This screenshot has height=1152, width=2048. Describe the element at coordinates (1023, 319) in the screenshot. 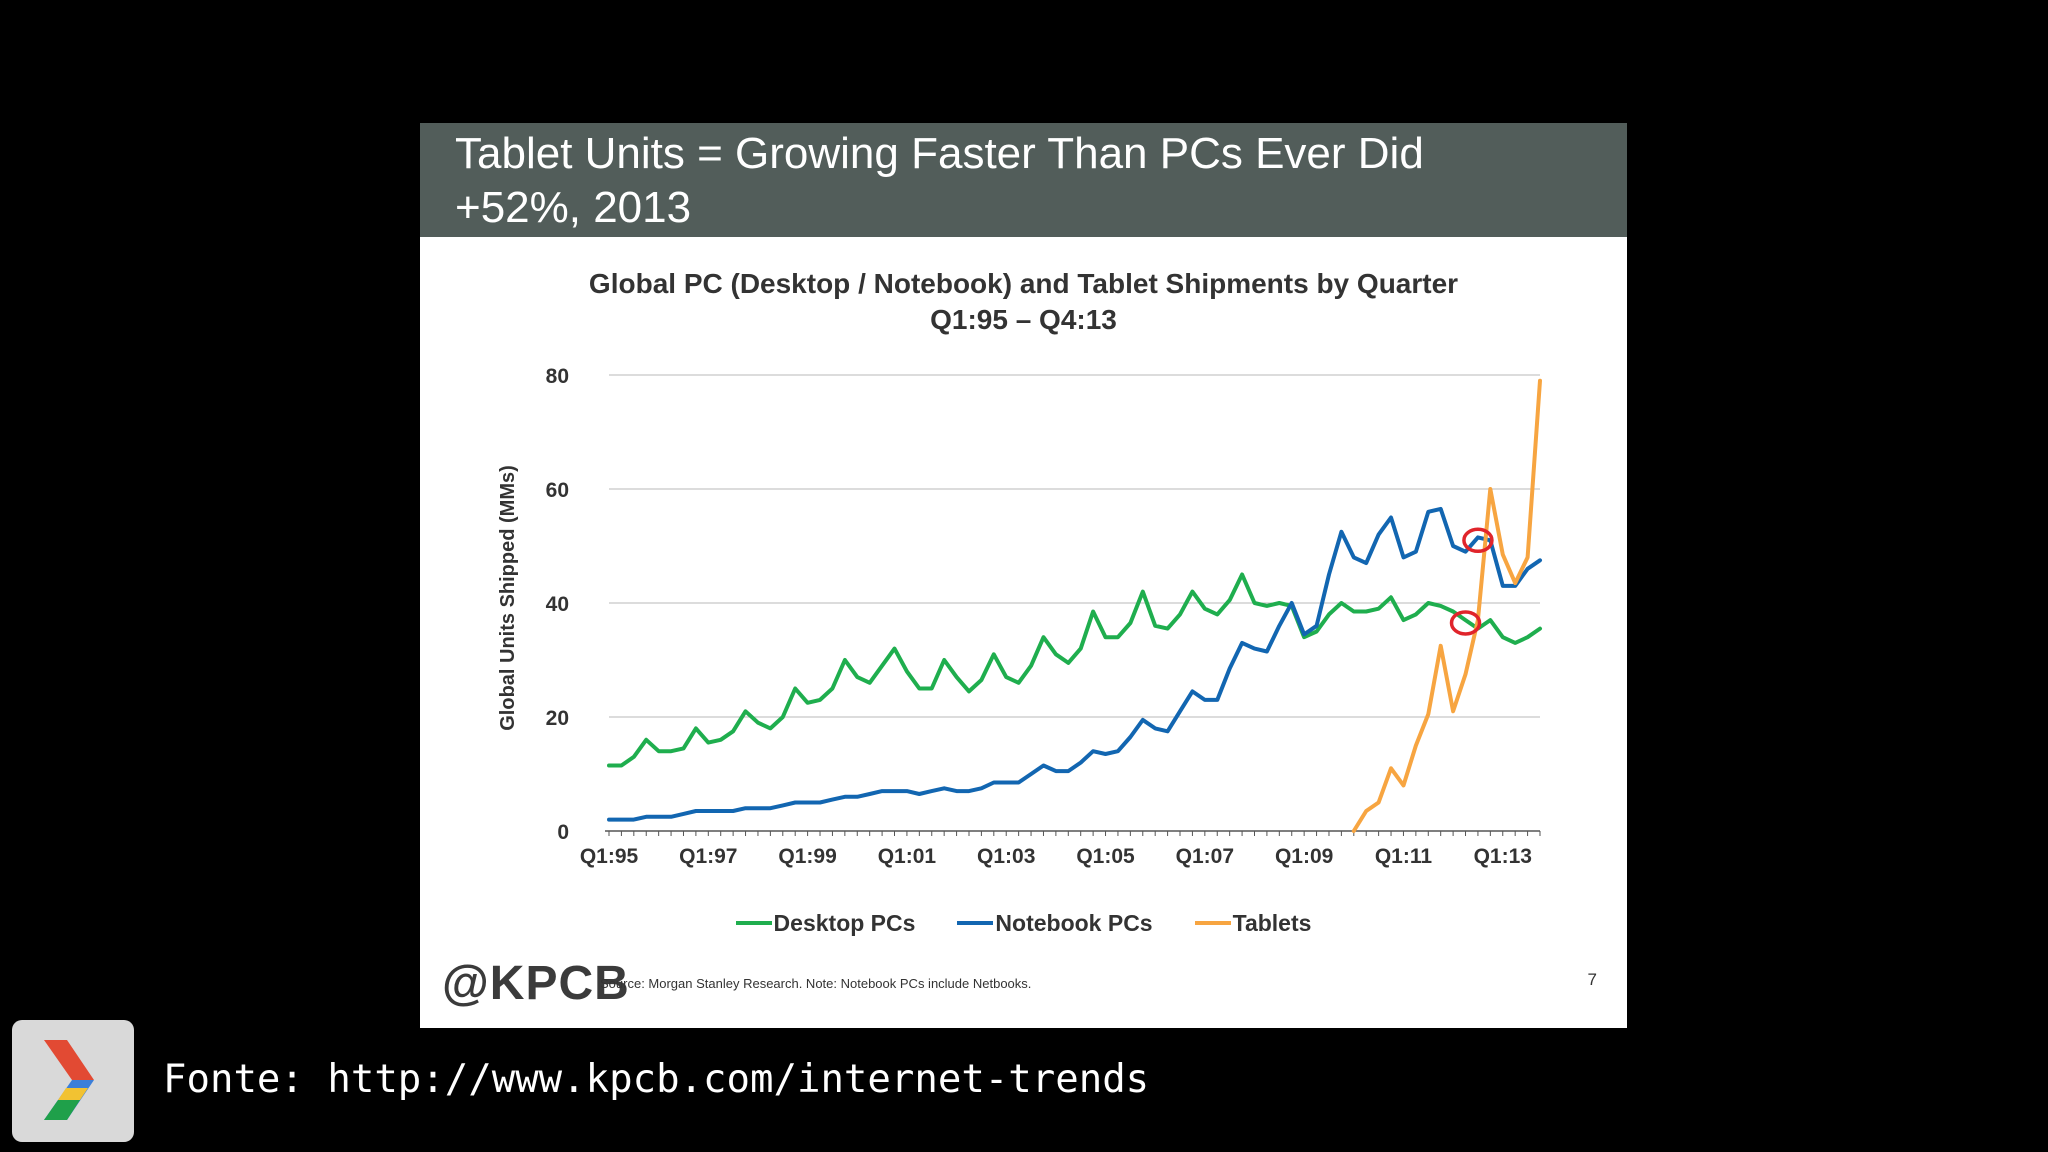

I see `chart-subtitle: Q1:95 – Q4:13` at that location.